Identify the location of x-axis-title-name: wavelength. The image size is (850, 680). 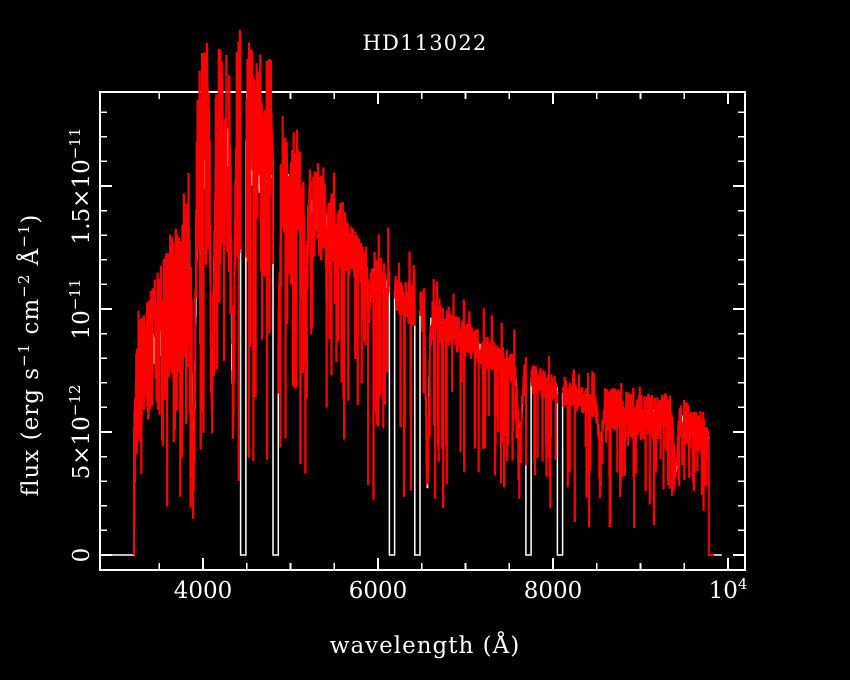
(402, 646).